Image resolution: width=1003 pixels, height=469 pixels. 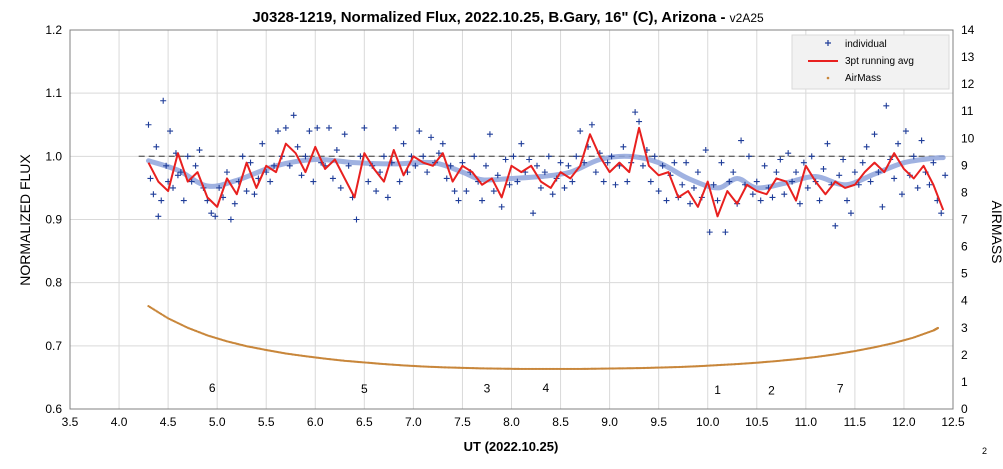 I want to click on x-tick-label: 7.0, so click(x=413, y=422).